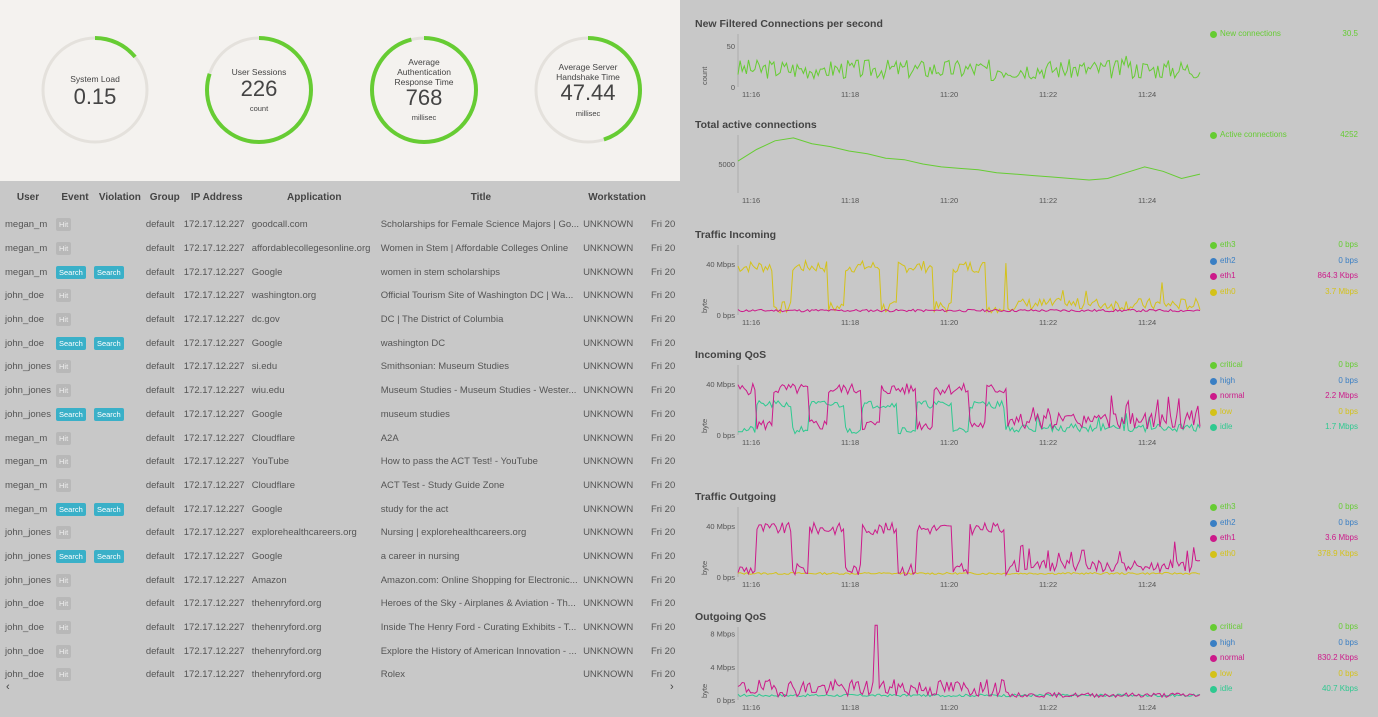 This screenshot has width=1378, height=717. What do you see at coordinates (164, 197) in the screenshot?
I see `column-header-group: Group` at bounding box center [164, 197].